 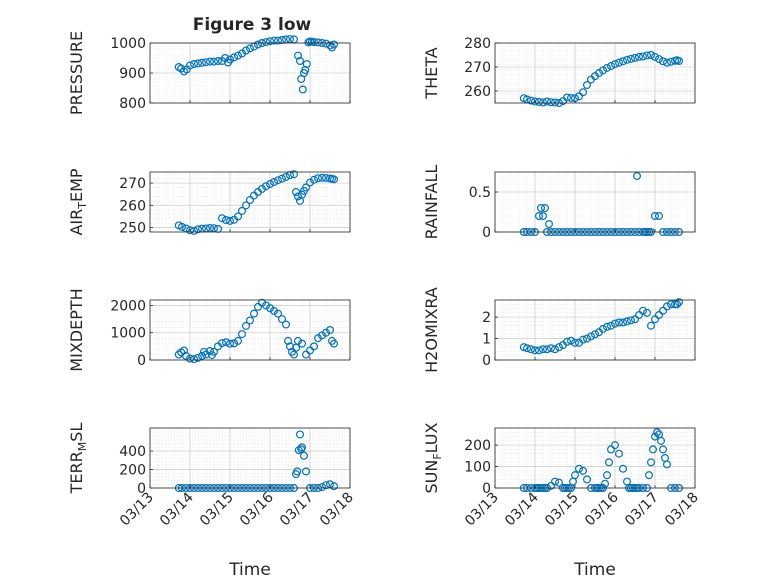 I want to click on subplot-theta: 260 270 280 THETA, so click(x=559, y=71).